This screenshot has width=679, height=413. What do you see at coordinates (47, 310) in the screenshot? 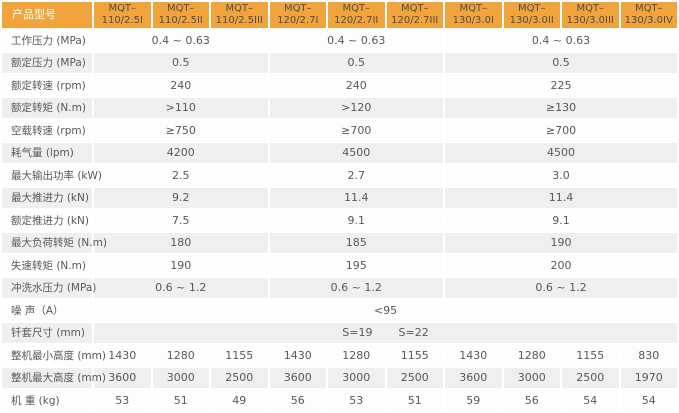
I see `row-label: 噪 声（A）` at bounding box center [47, 310].